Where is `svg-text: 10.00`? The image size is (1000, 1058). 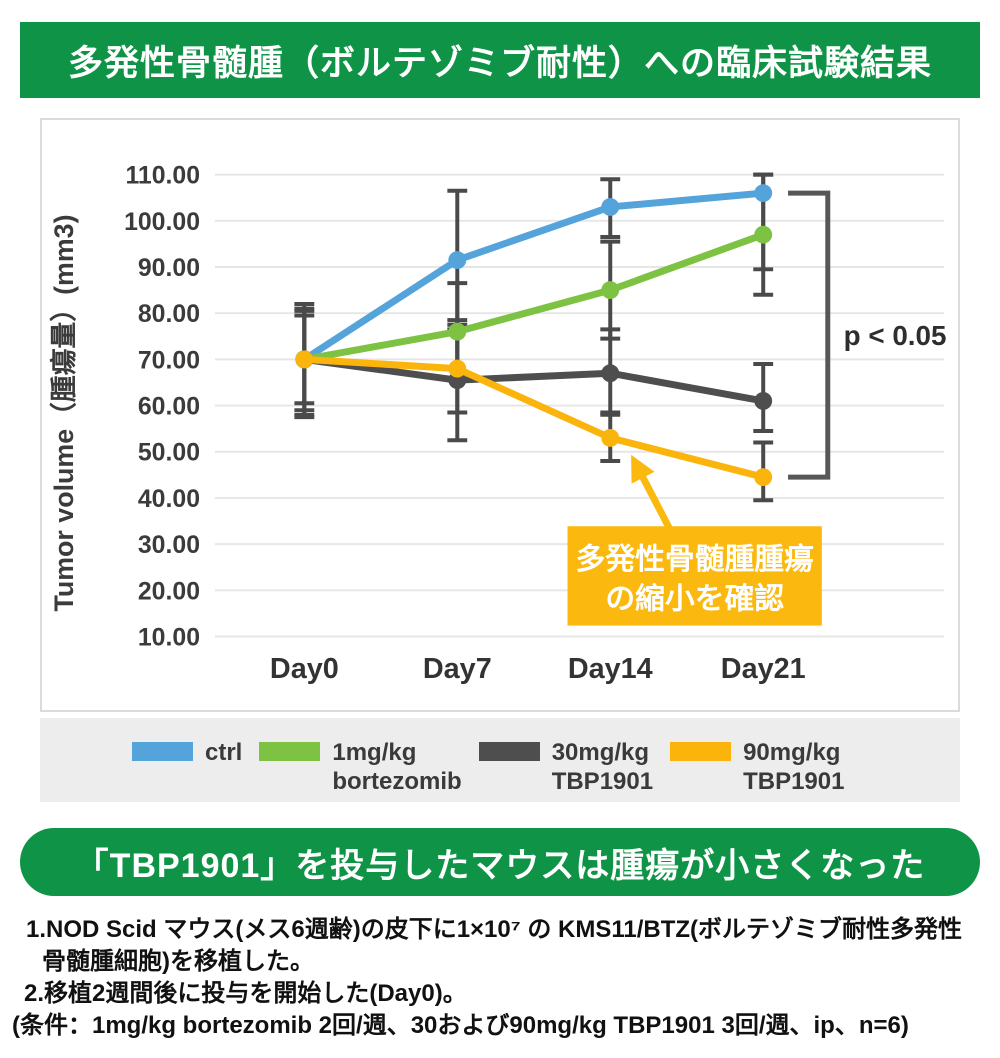 svg-text: 10.00 is located at coordinates (169, 637).